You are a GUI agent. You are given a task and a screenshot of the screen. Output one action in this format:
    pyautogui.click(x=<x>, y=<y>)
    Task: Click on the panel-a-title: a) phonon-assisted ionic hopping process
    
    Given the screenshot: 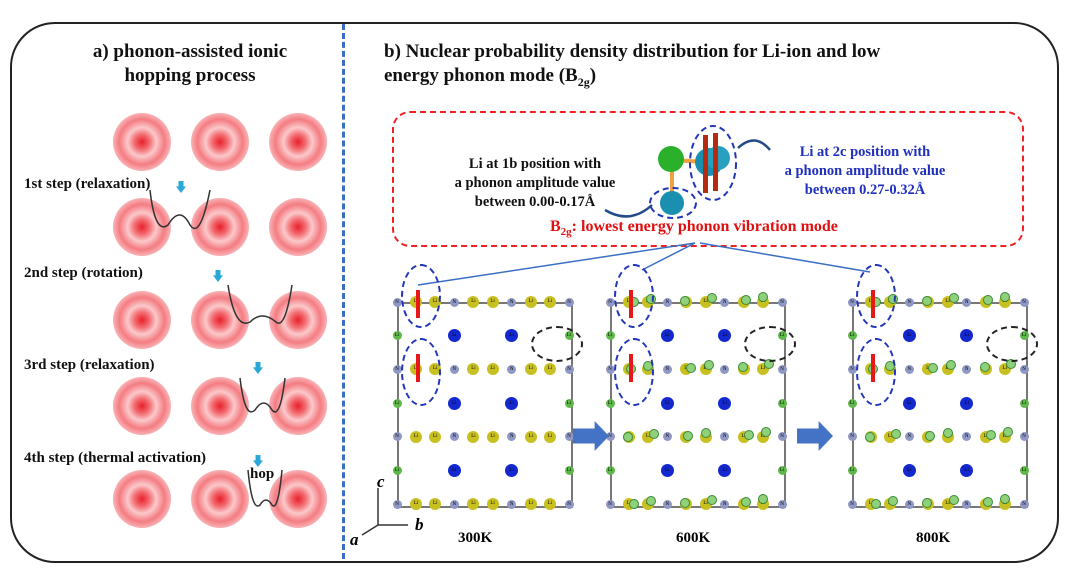 What is the action you would take?
    pyautogui.click(x=190, y=64)
    